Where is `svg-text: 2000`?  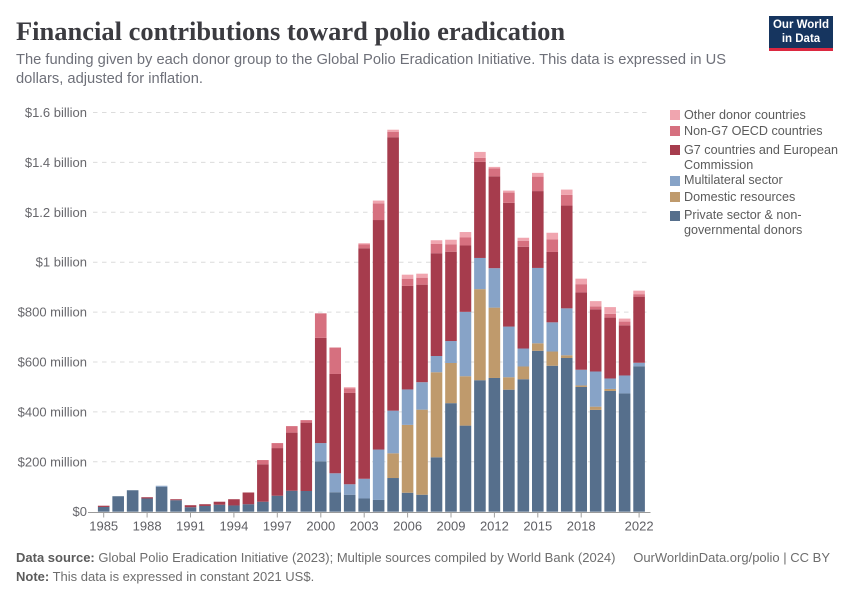 svg-text: 2000 is located at coordinates (320, 526).